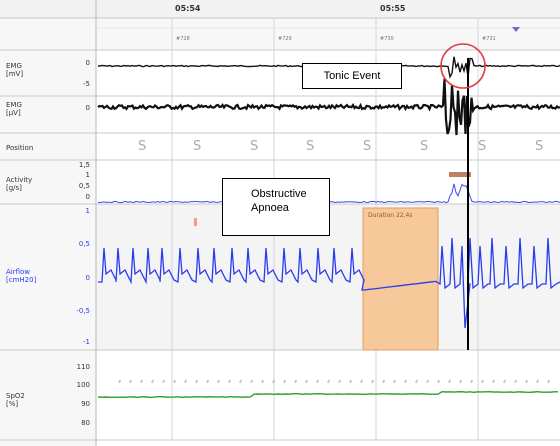 The height and width of the screenshot is (446, 560). I want to click on time-label-0555: 05:55, so click(393, 8).